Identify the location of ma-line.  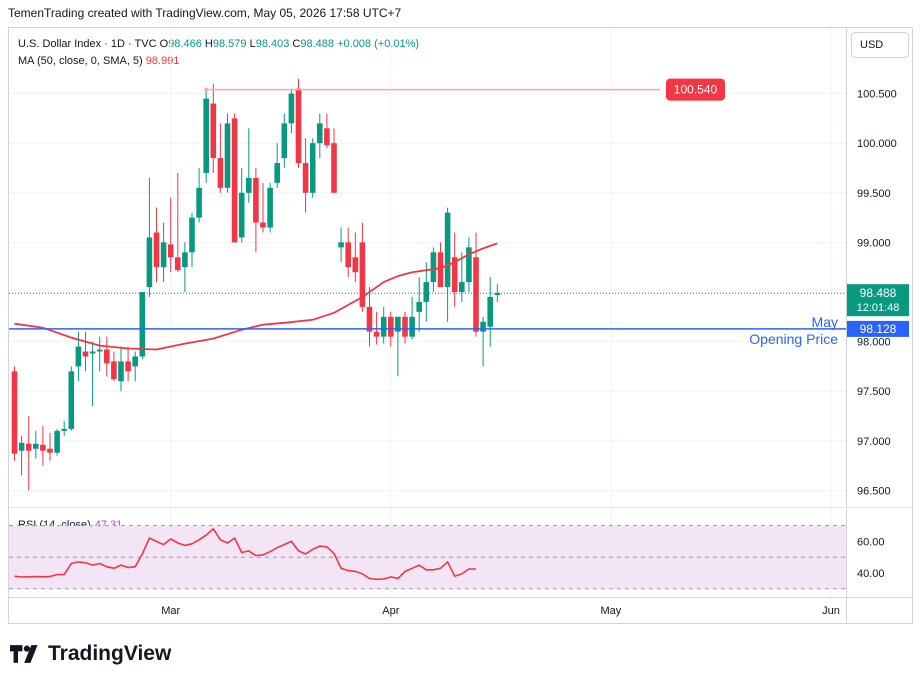
(256, 296).